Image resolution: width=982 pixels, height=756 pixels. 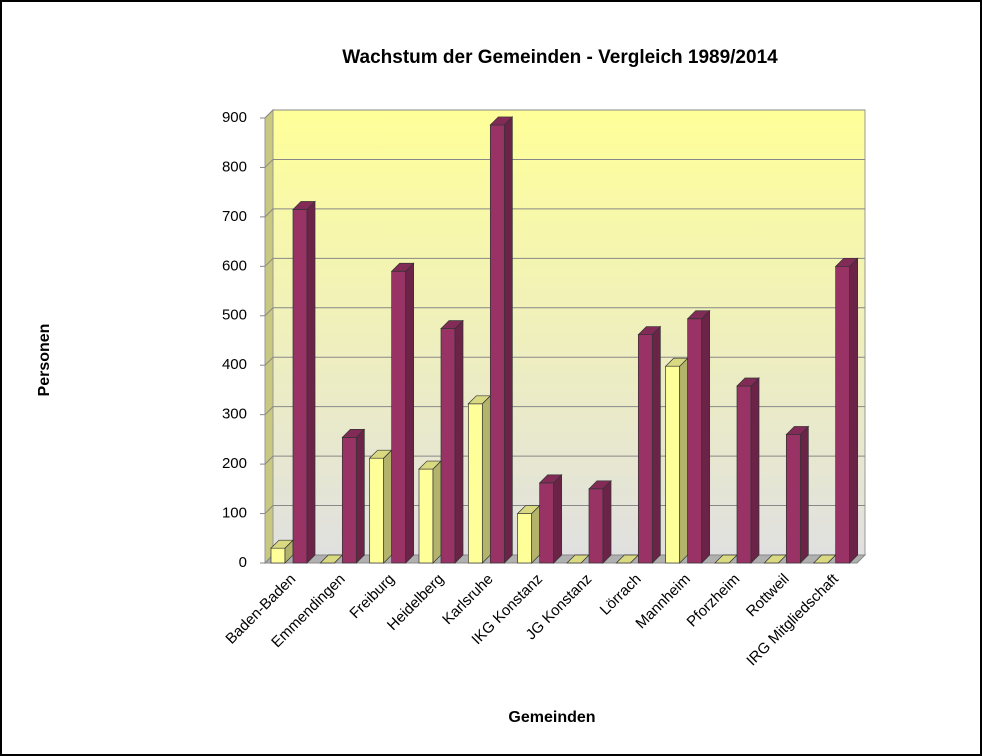 I want to click on y-tick-label: 0, so click(x=243, y=562).